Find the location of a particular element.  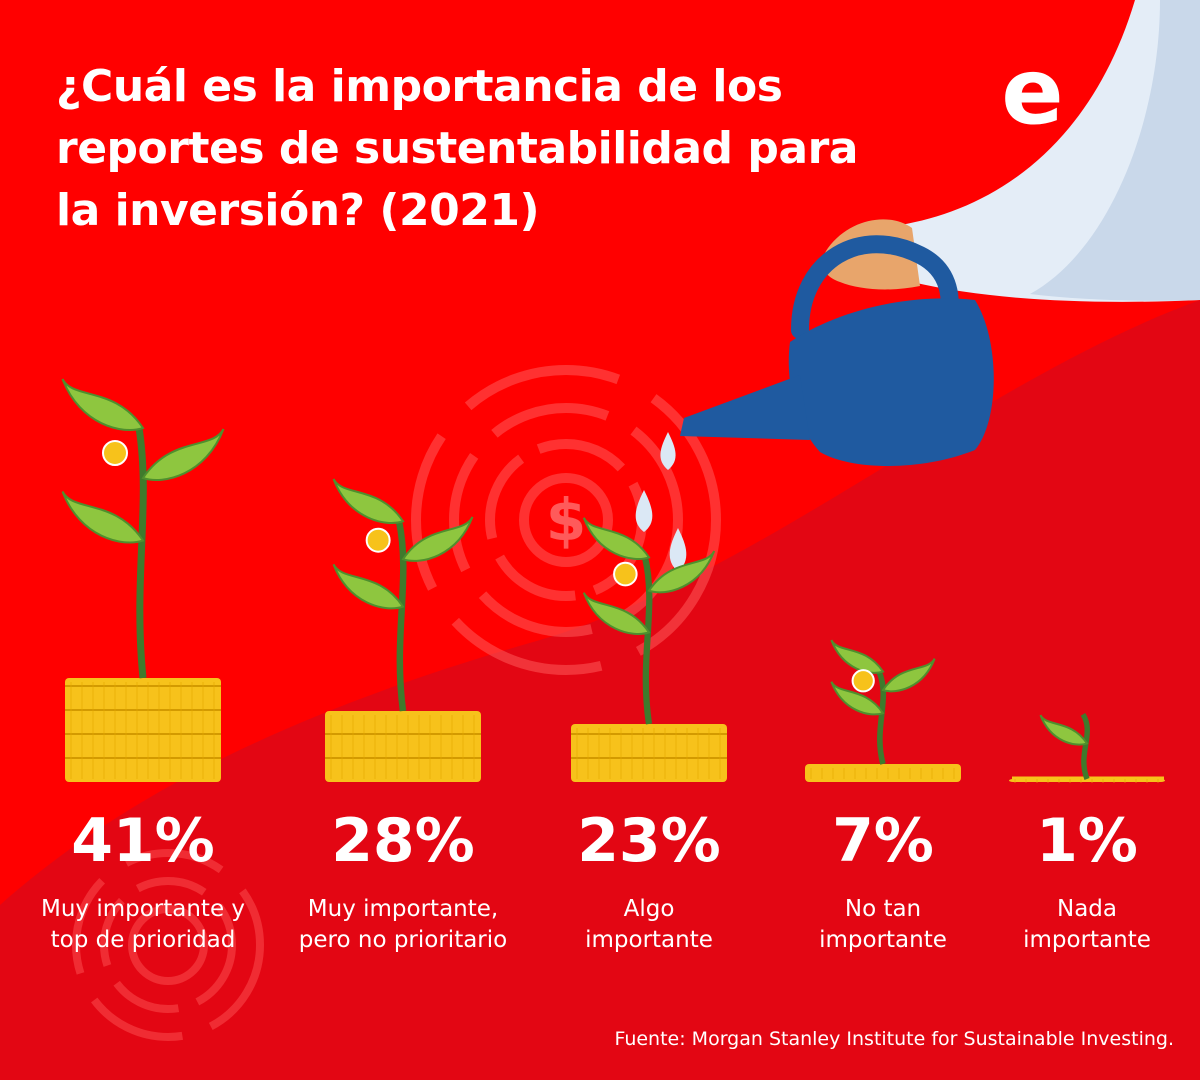

dollar-target-icon: $ is located at coordinates (566, 520).